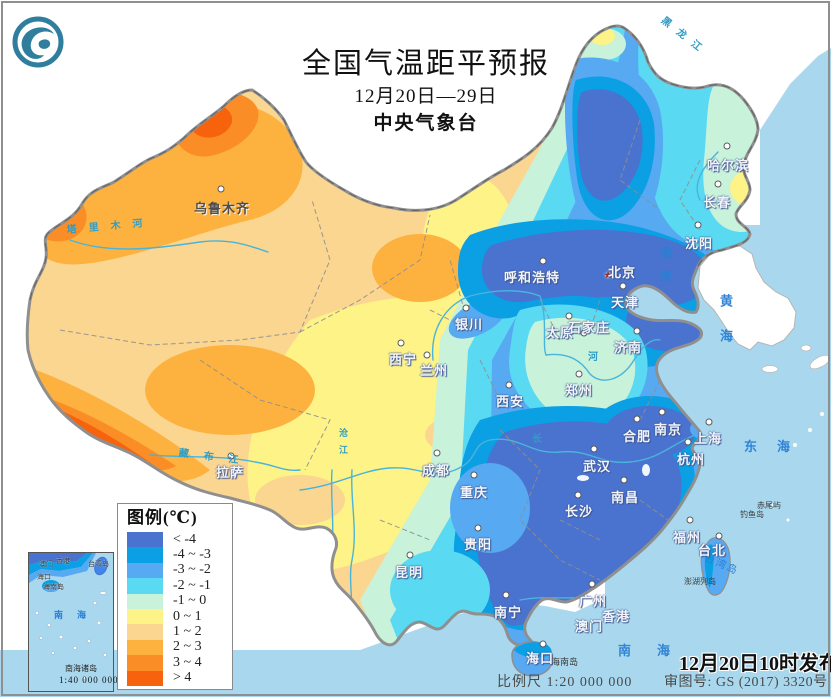 This screenshot has height=697, width=831. I want to click on legend-label: -3 ~ -2, so click(192, 570).